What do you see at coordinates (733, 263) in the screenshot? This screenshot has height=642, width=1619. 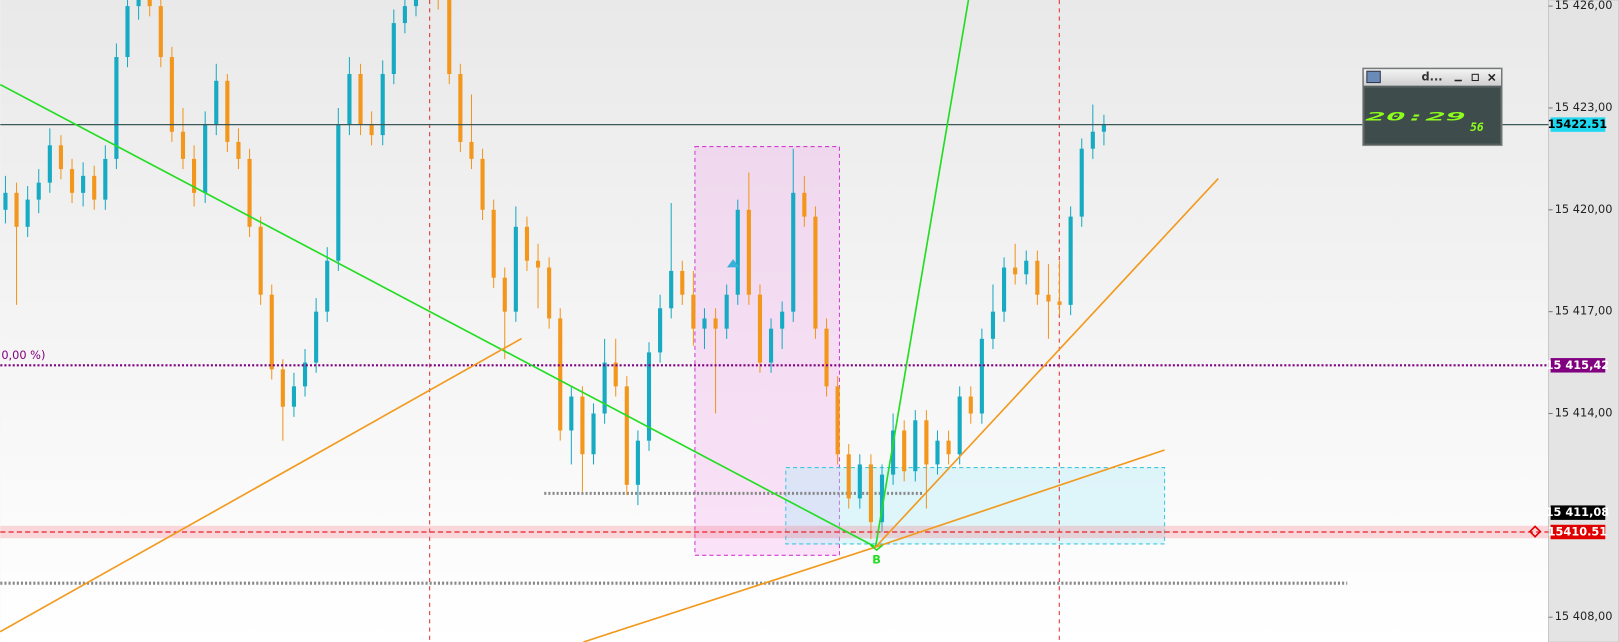 I see `arrow-marker` at bounding box center [733, 263].